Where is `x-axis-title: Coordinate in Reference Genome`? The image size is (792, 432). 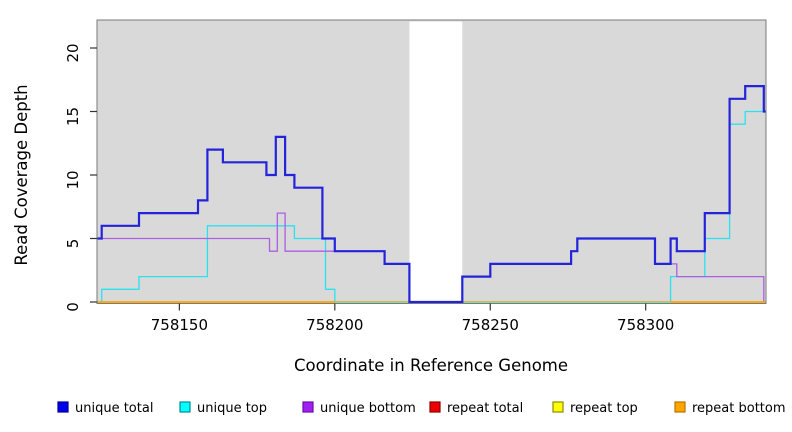
x-axis-title: Coordinate in Reference Genome is located at coordinates (431, 365).